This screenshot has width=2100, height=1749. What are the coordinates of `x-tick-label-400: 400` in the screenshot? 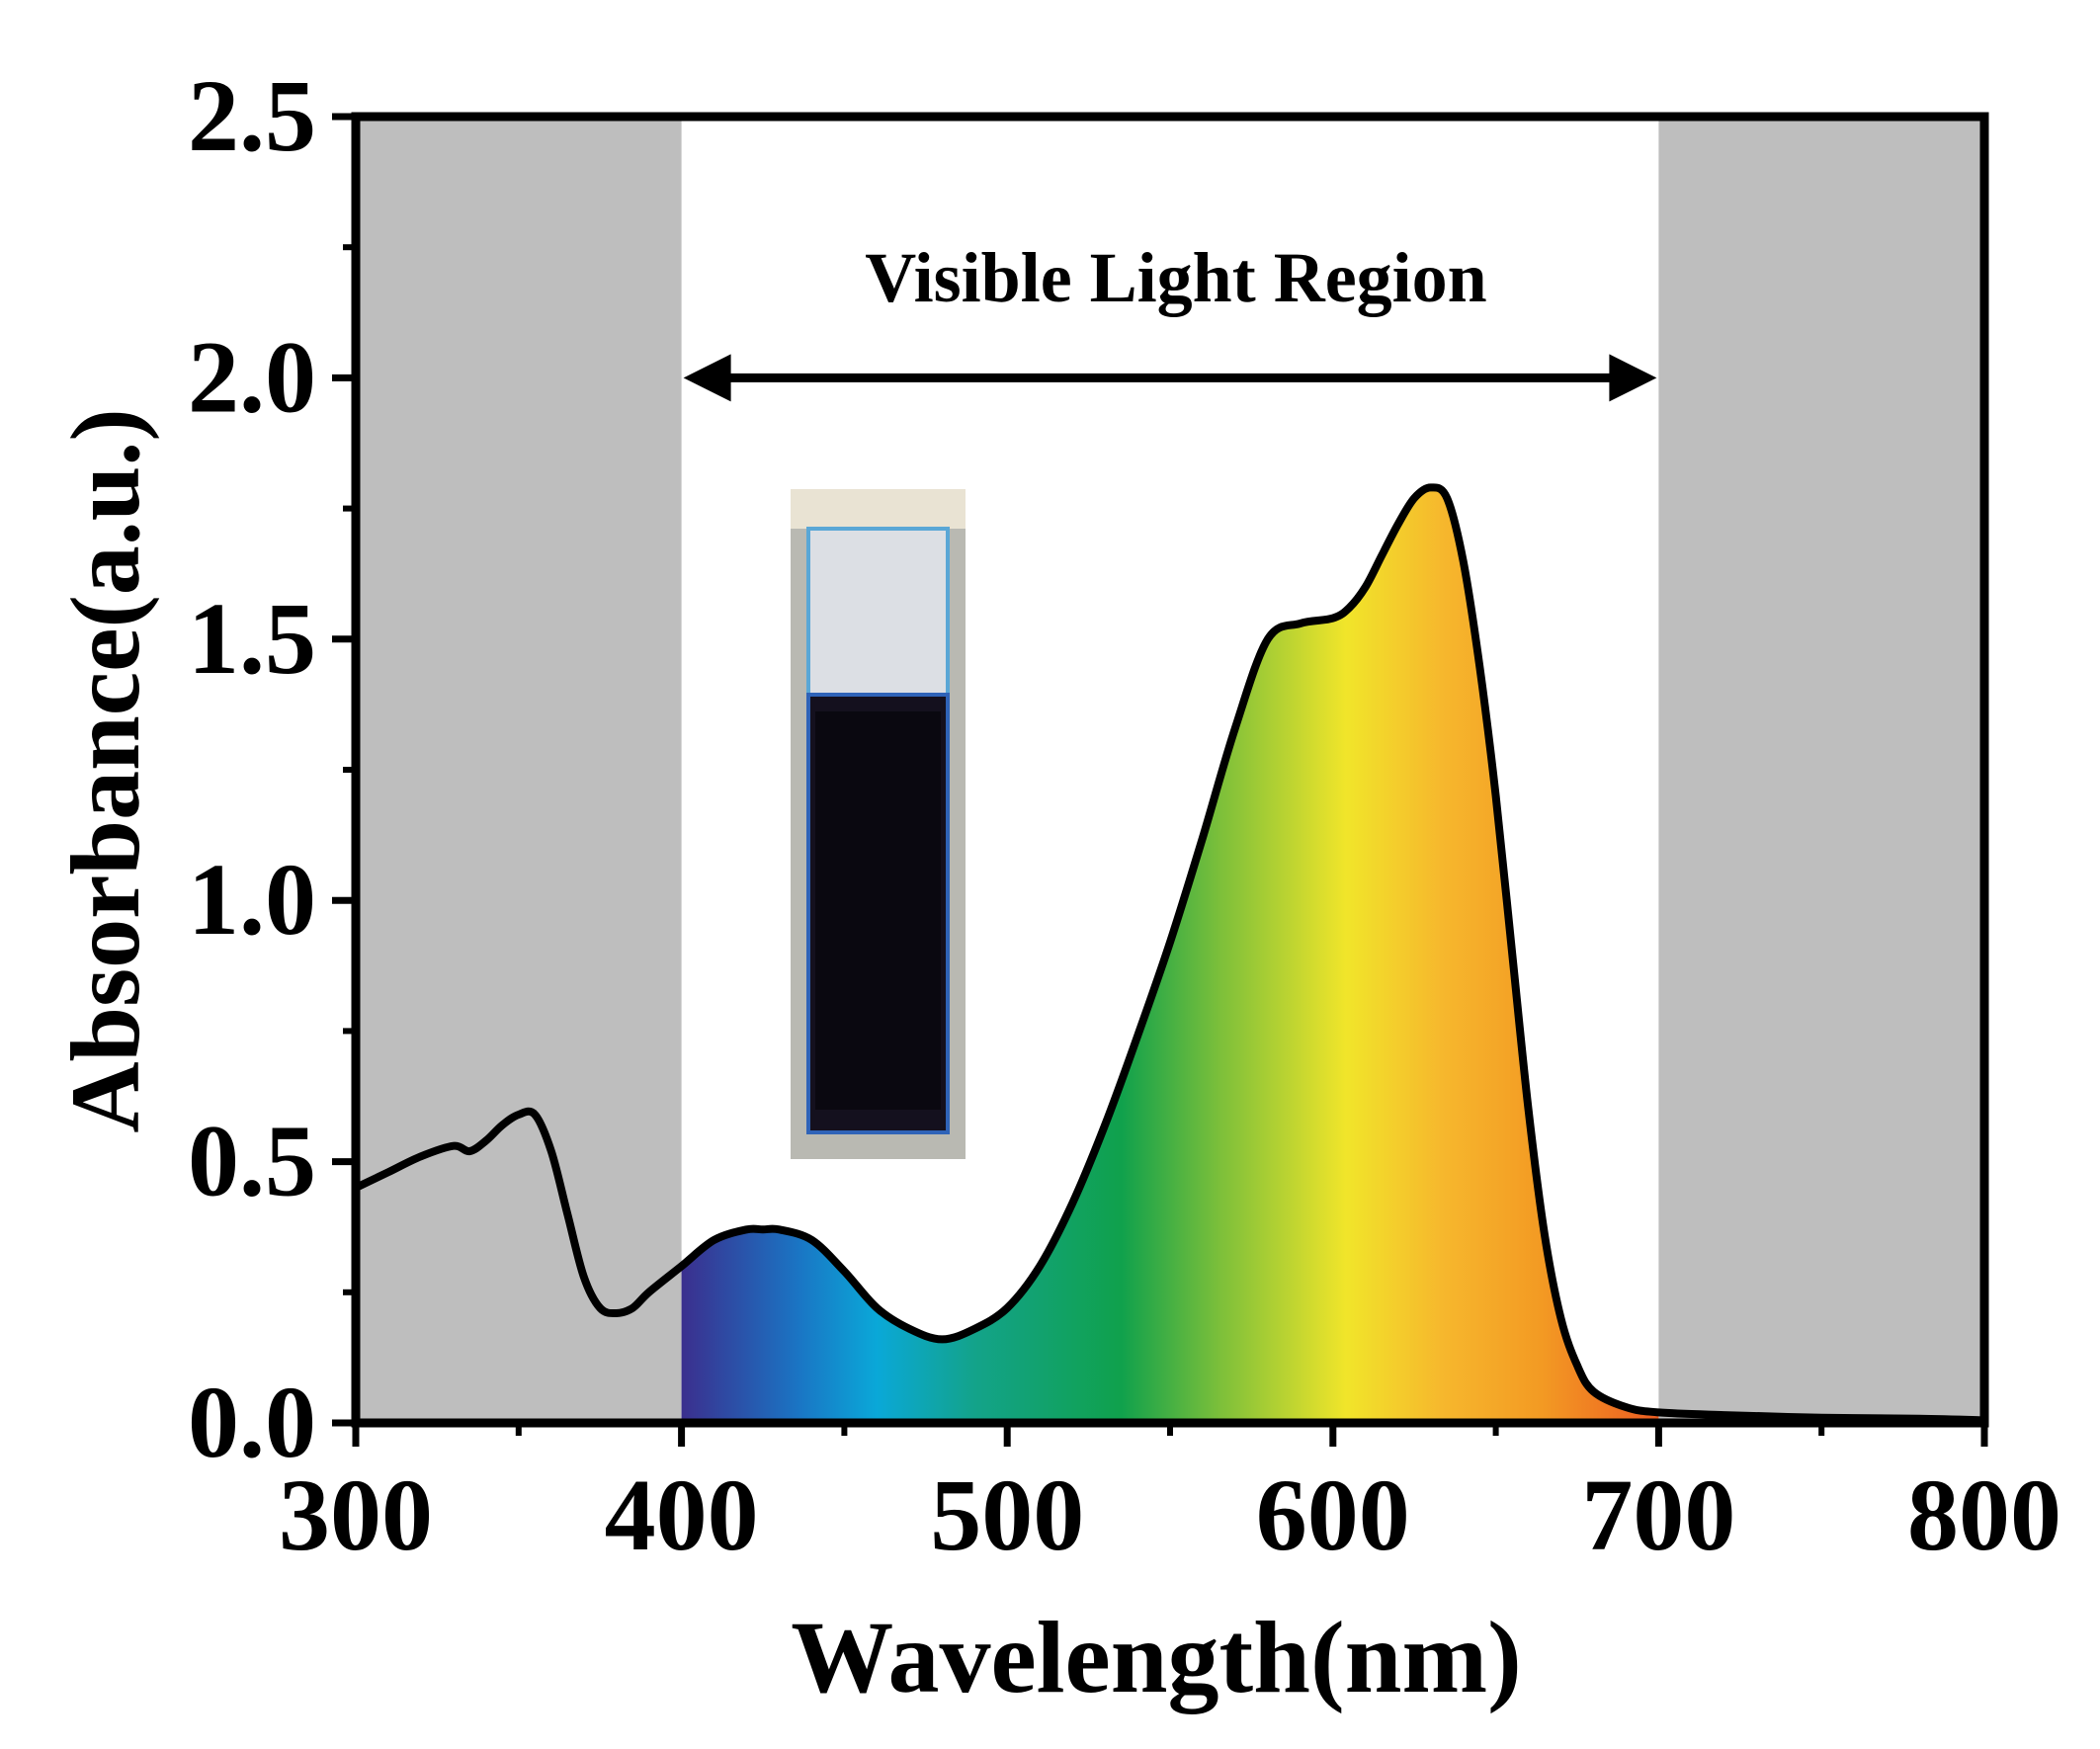 It's located at (682, 1515).